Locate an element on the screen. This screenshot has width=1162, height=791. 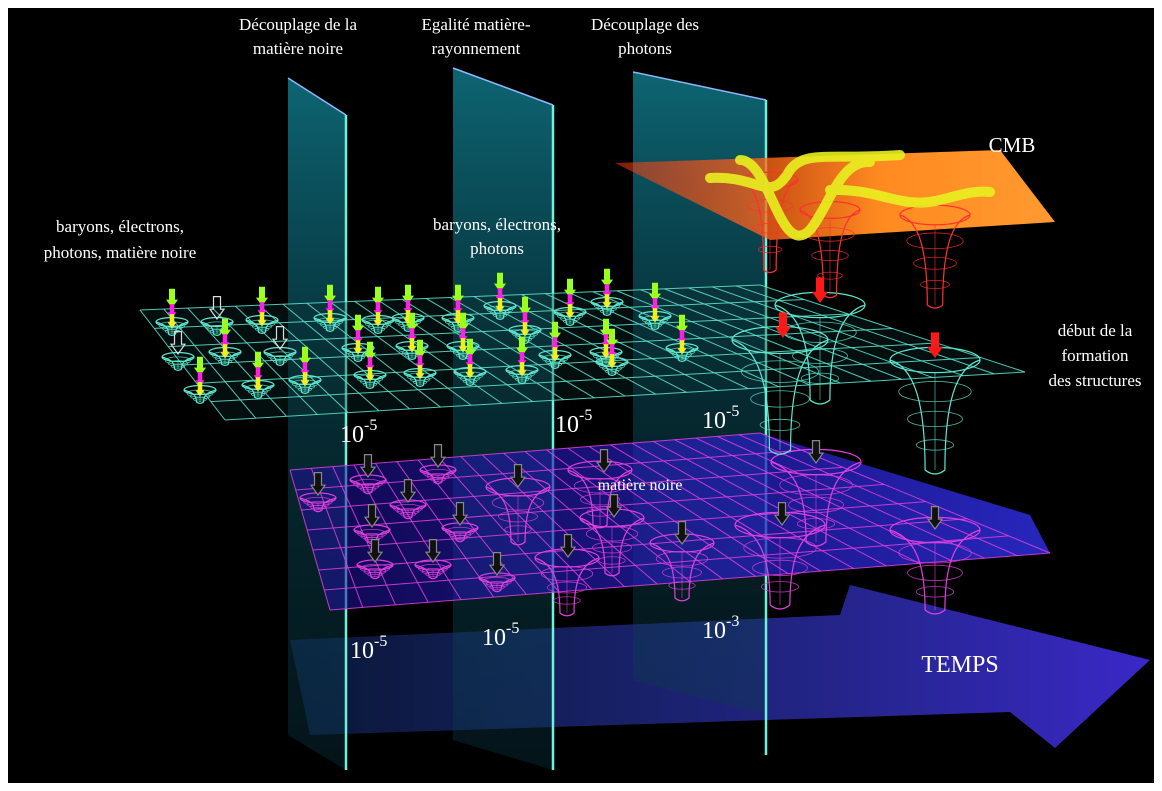
structures-label-line2: formation is located at coordinates (1095, 355).